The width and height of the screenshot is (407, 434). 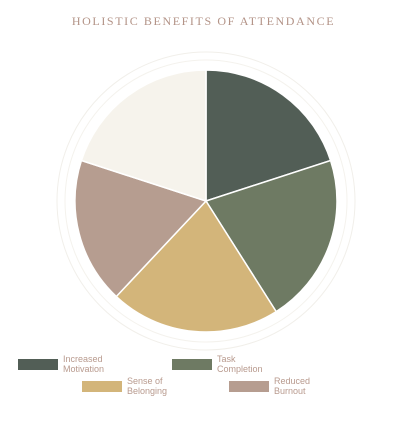 What do you see at coordinates (147, 386) in the screenshot?
I see `legend-label: Sense of Belonging` at bounding box center [147, 386].